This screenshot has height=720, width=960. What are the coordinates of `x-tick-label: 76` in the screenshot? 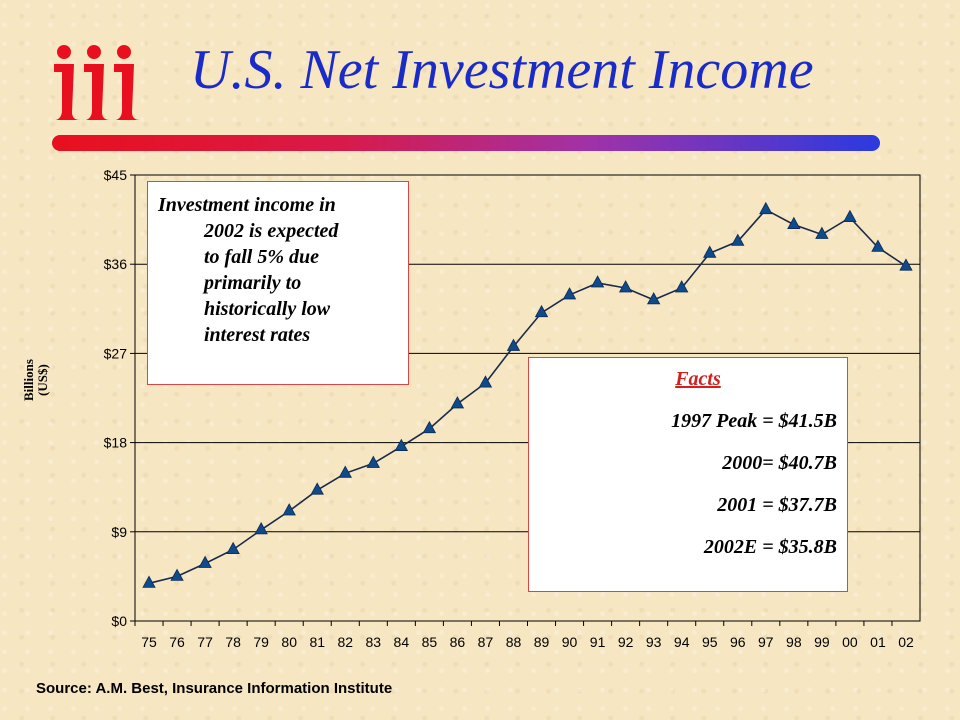 It's located at (177, 642).